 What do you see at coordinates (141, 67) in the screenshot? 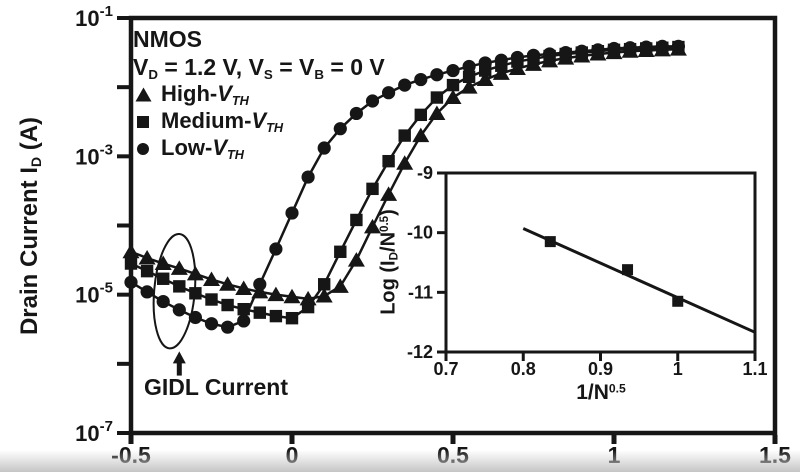
I see `text-segment: V` at bounding box center [141, 67].